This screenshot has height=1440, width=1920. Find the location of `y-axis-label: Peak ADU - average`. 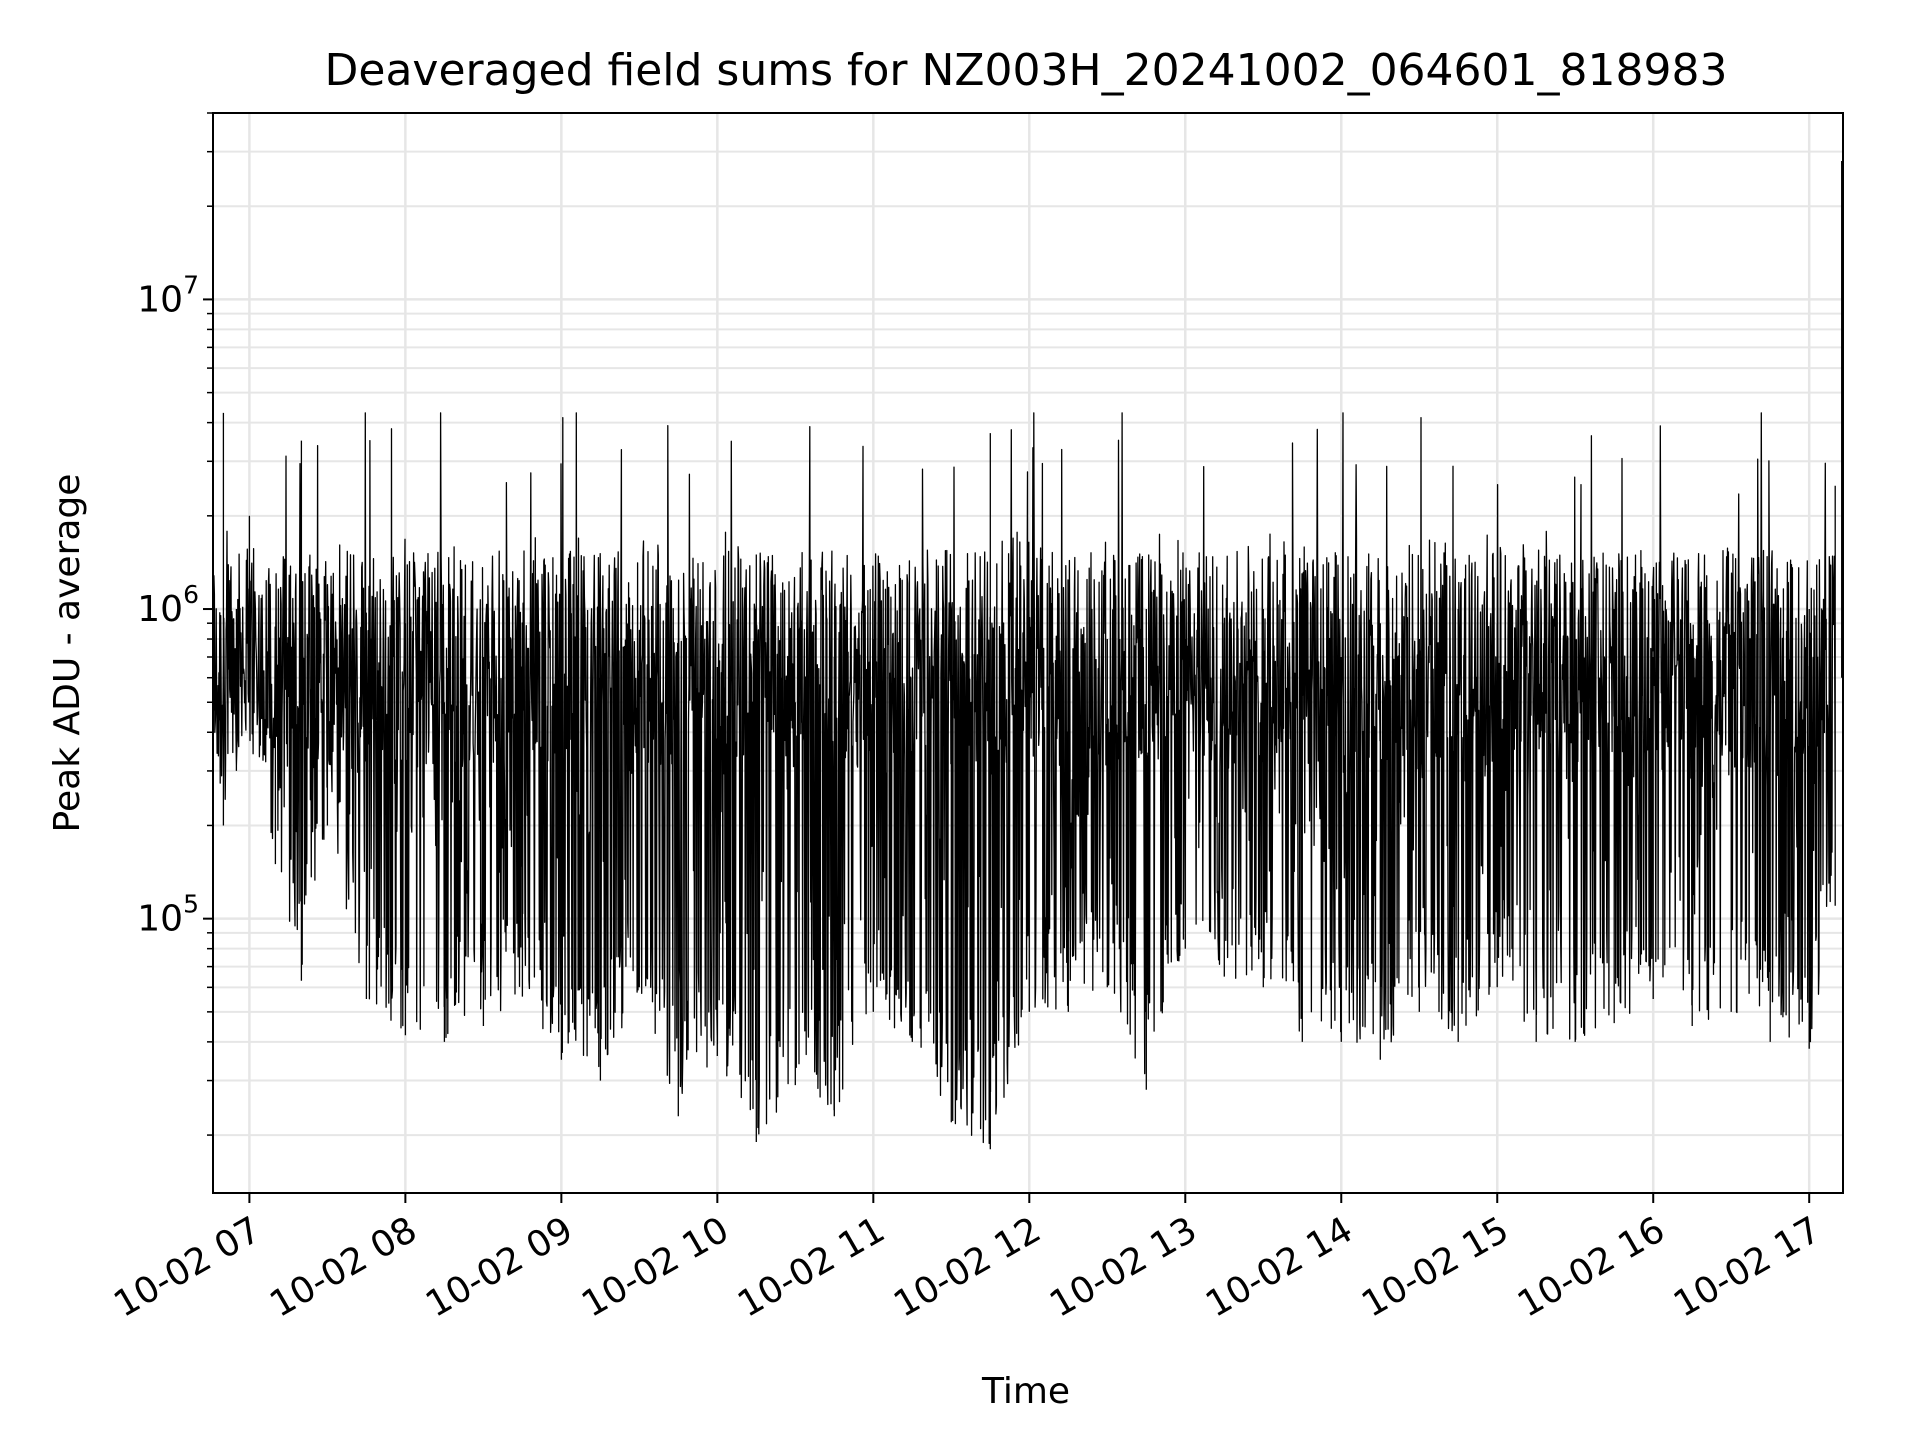

y-axis-label: Peak ADU - average is located at coordinates (67, 653).